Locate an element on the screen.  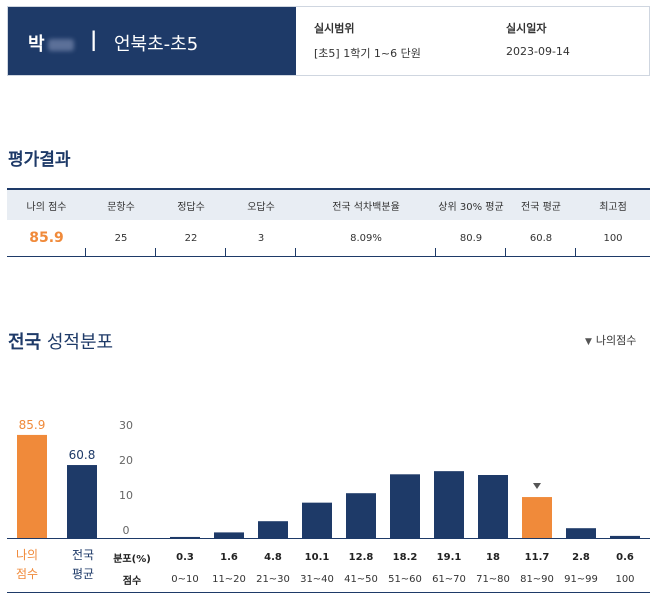
value-national-avg: 60.8 is located at coordinates (541, 238).